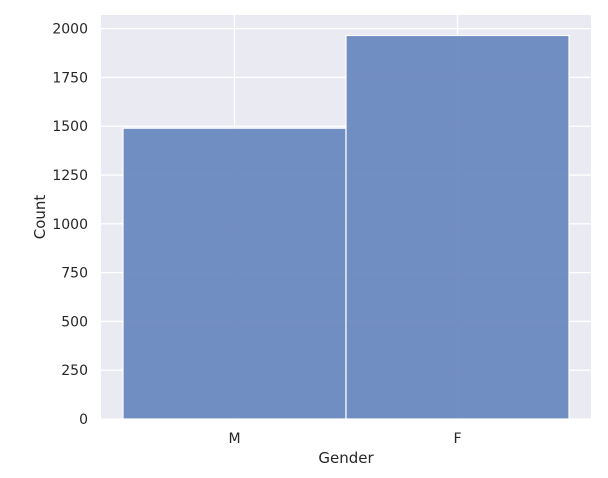  What do you see at coordinates (234, 439) in the screenshot?
I see `x-tick-label: M` at bounding box center [234, 439].